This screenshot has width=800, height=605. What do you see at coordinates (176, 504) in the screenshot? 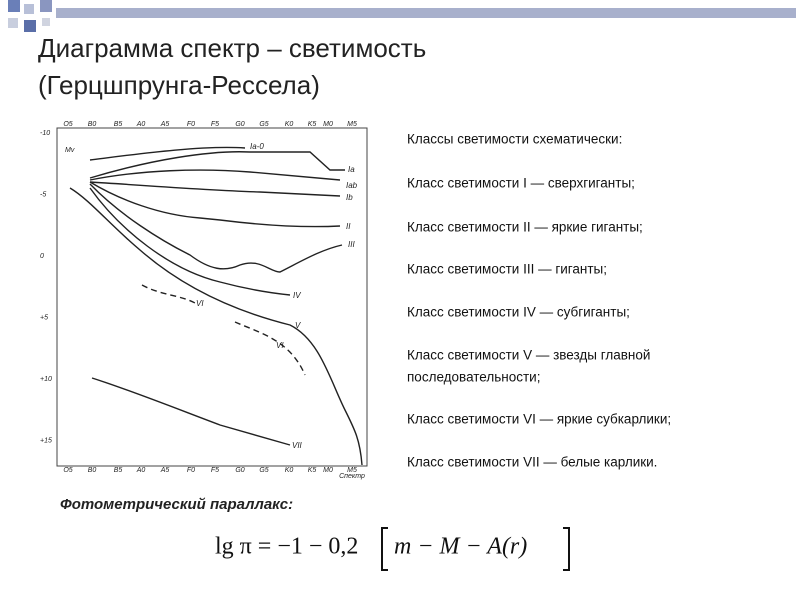
I see `formula-caption: Фотометрический параллакс:` at bounding box center [176, 504].